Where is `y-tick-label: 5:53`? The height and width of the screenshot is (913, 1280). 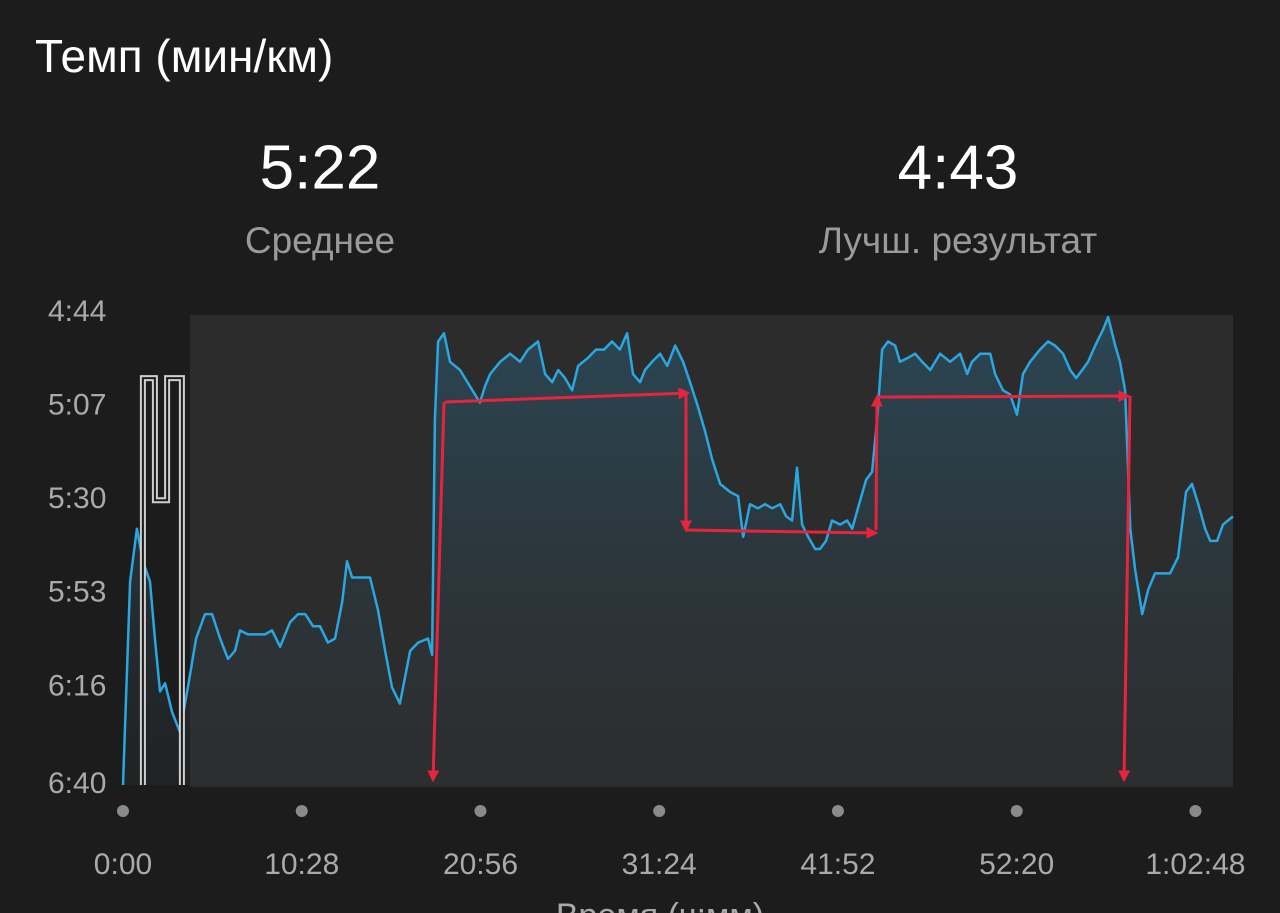 y-tick-label: 5:53 is located at coordinates (77, 592).